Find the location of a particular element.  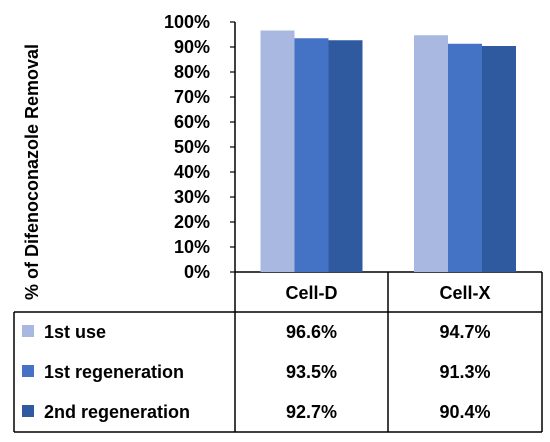

category-label: Cell-X is located at coordinates (464, 293).